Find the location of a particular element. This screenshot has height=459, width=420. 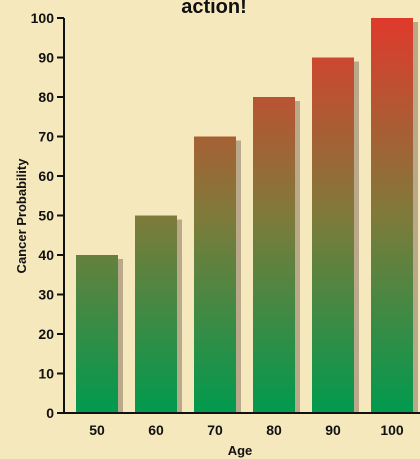

y-tick-label: 90 is located at coordinates (46, 58).